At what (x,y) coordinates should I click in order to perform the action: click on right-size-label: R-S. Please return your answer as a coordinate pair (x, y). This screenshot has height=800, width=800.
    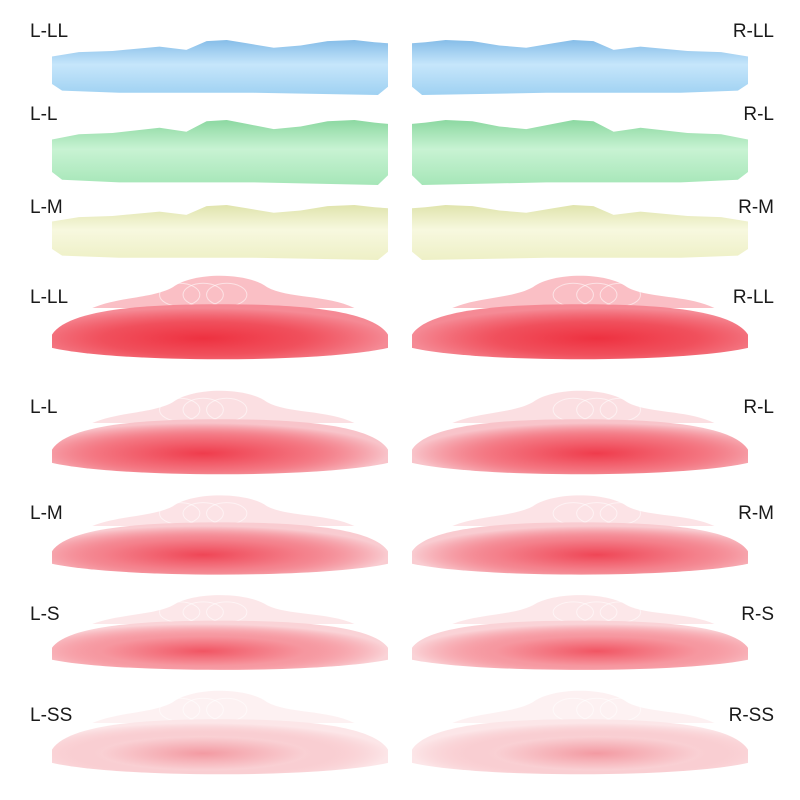
    Looking at the image, I should click on (757, 614).